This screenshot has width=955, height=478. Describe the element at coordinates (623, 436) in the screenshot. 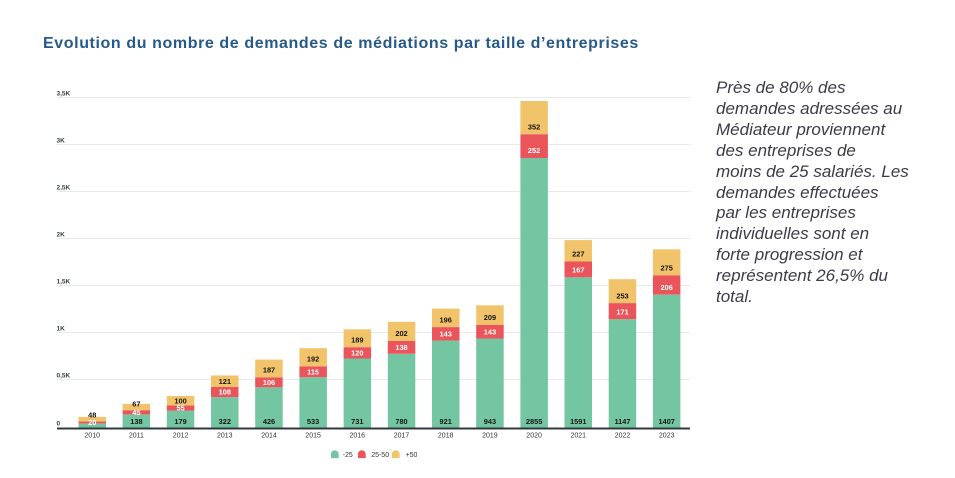

I see `svg-text: 2022` at that location.